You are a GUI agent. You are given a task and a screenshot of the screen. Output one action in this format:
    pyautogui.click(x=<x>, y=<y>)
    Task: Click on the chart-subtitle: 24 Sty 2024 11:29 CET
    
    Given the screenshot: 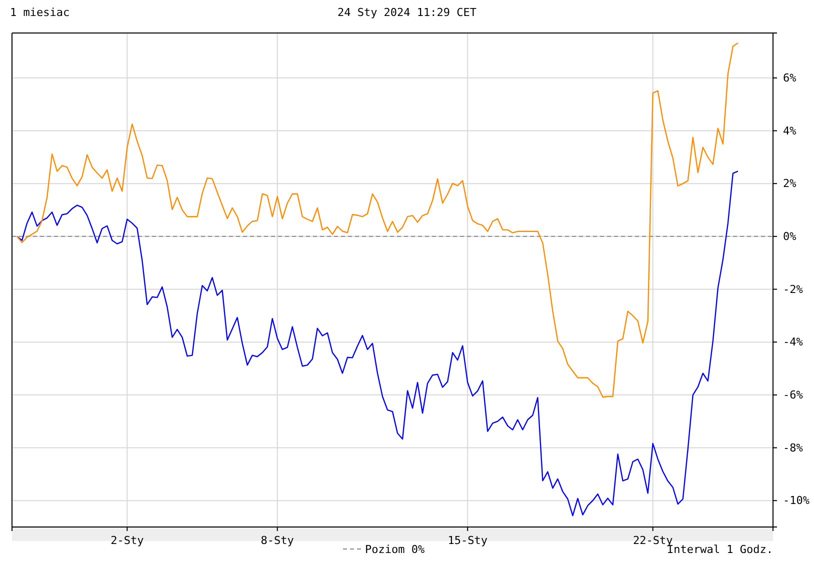 What is the action you would take?
    pyautogui.click(x=407, y=12)
    